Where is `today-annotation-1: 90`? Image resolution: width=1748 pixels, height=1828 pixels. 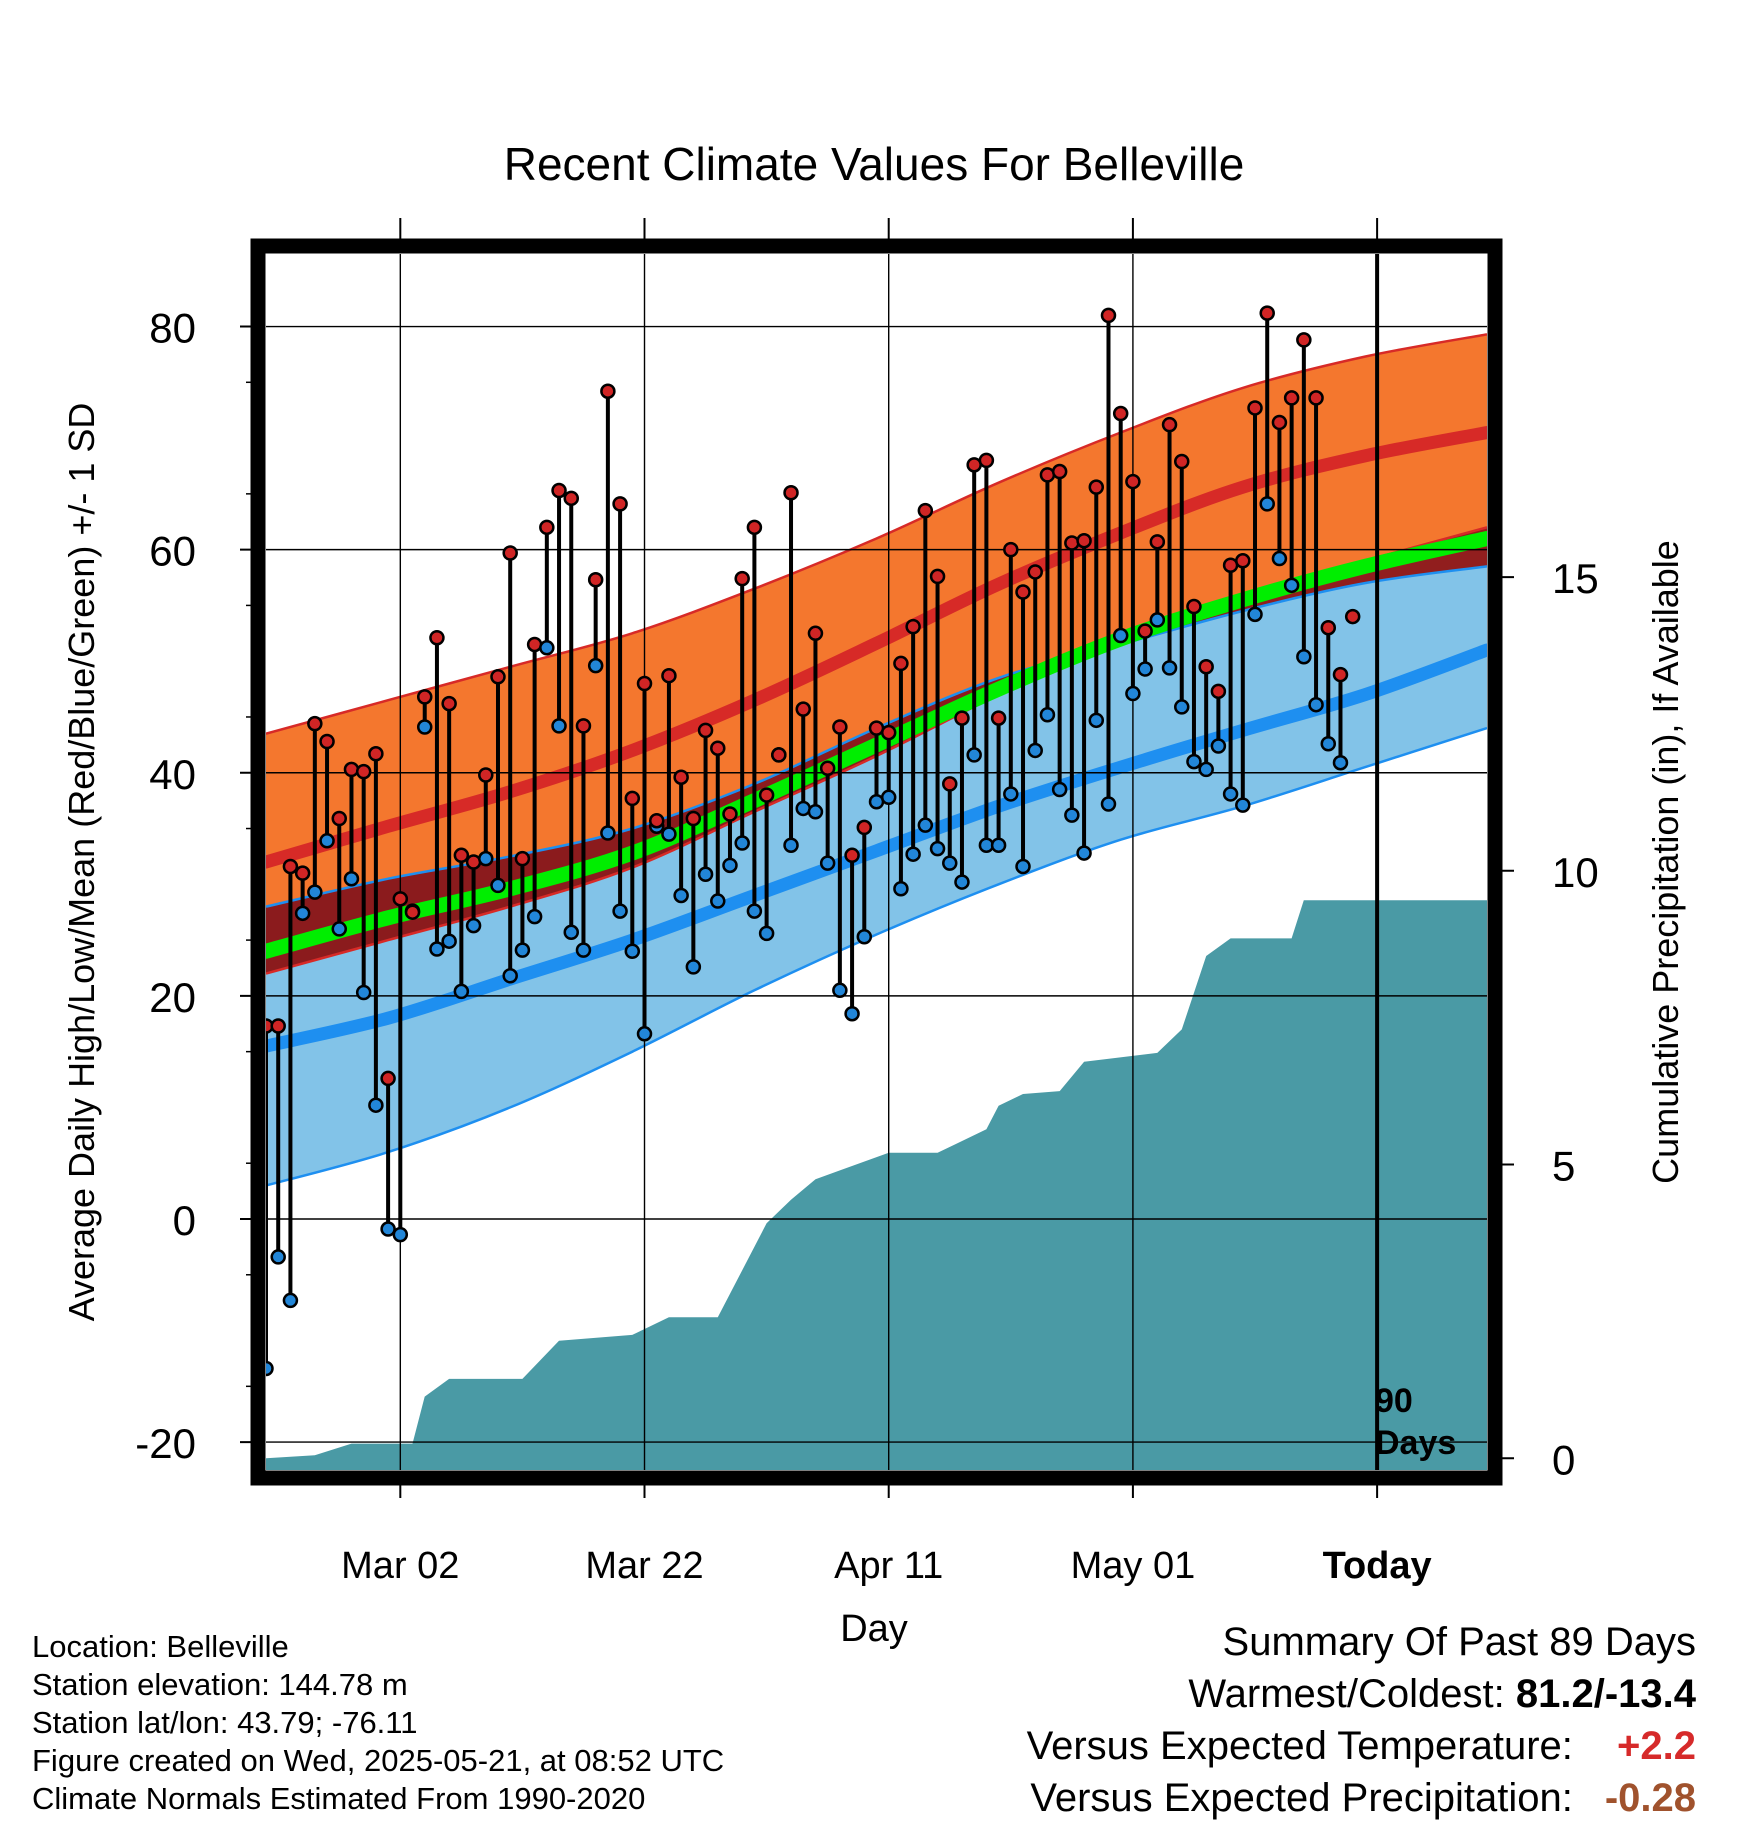 today-annotation-1: 90 is located at coordinates (1394, 1401).